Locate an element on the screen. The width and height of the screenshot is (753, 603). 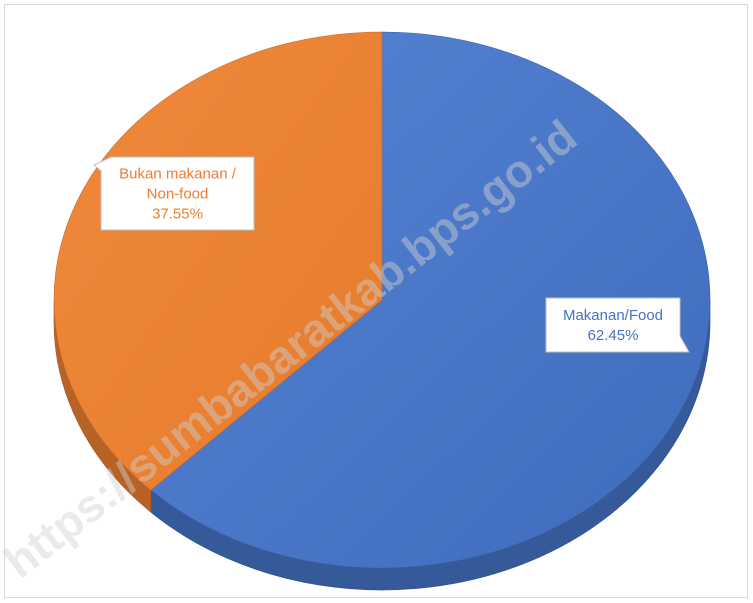
data-label-line: Makanan/Food is located at coordinates (613, 315).